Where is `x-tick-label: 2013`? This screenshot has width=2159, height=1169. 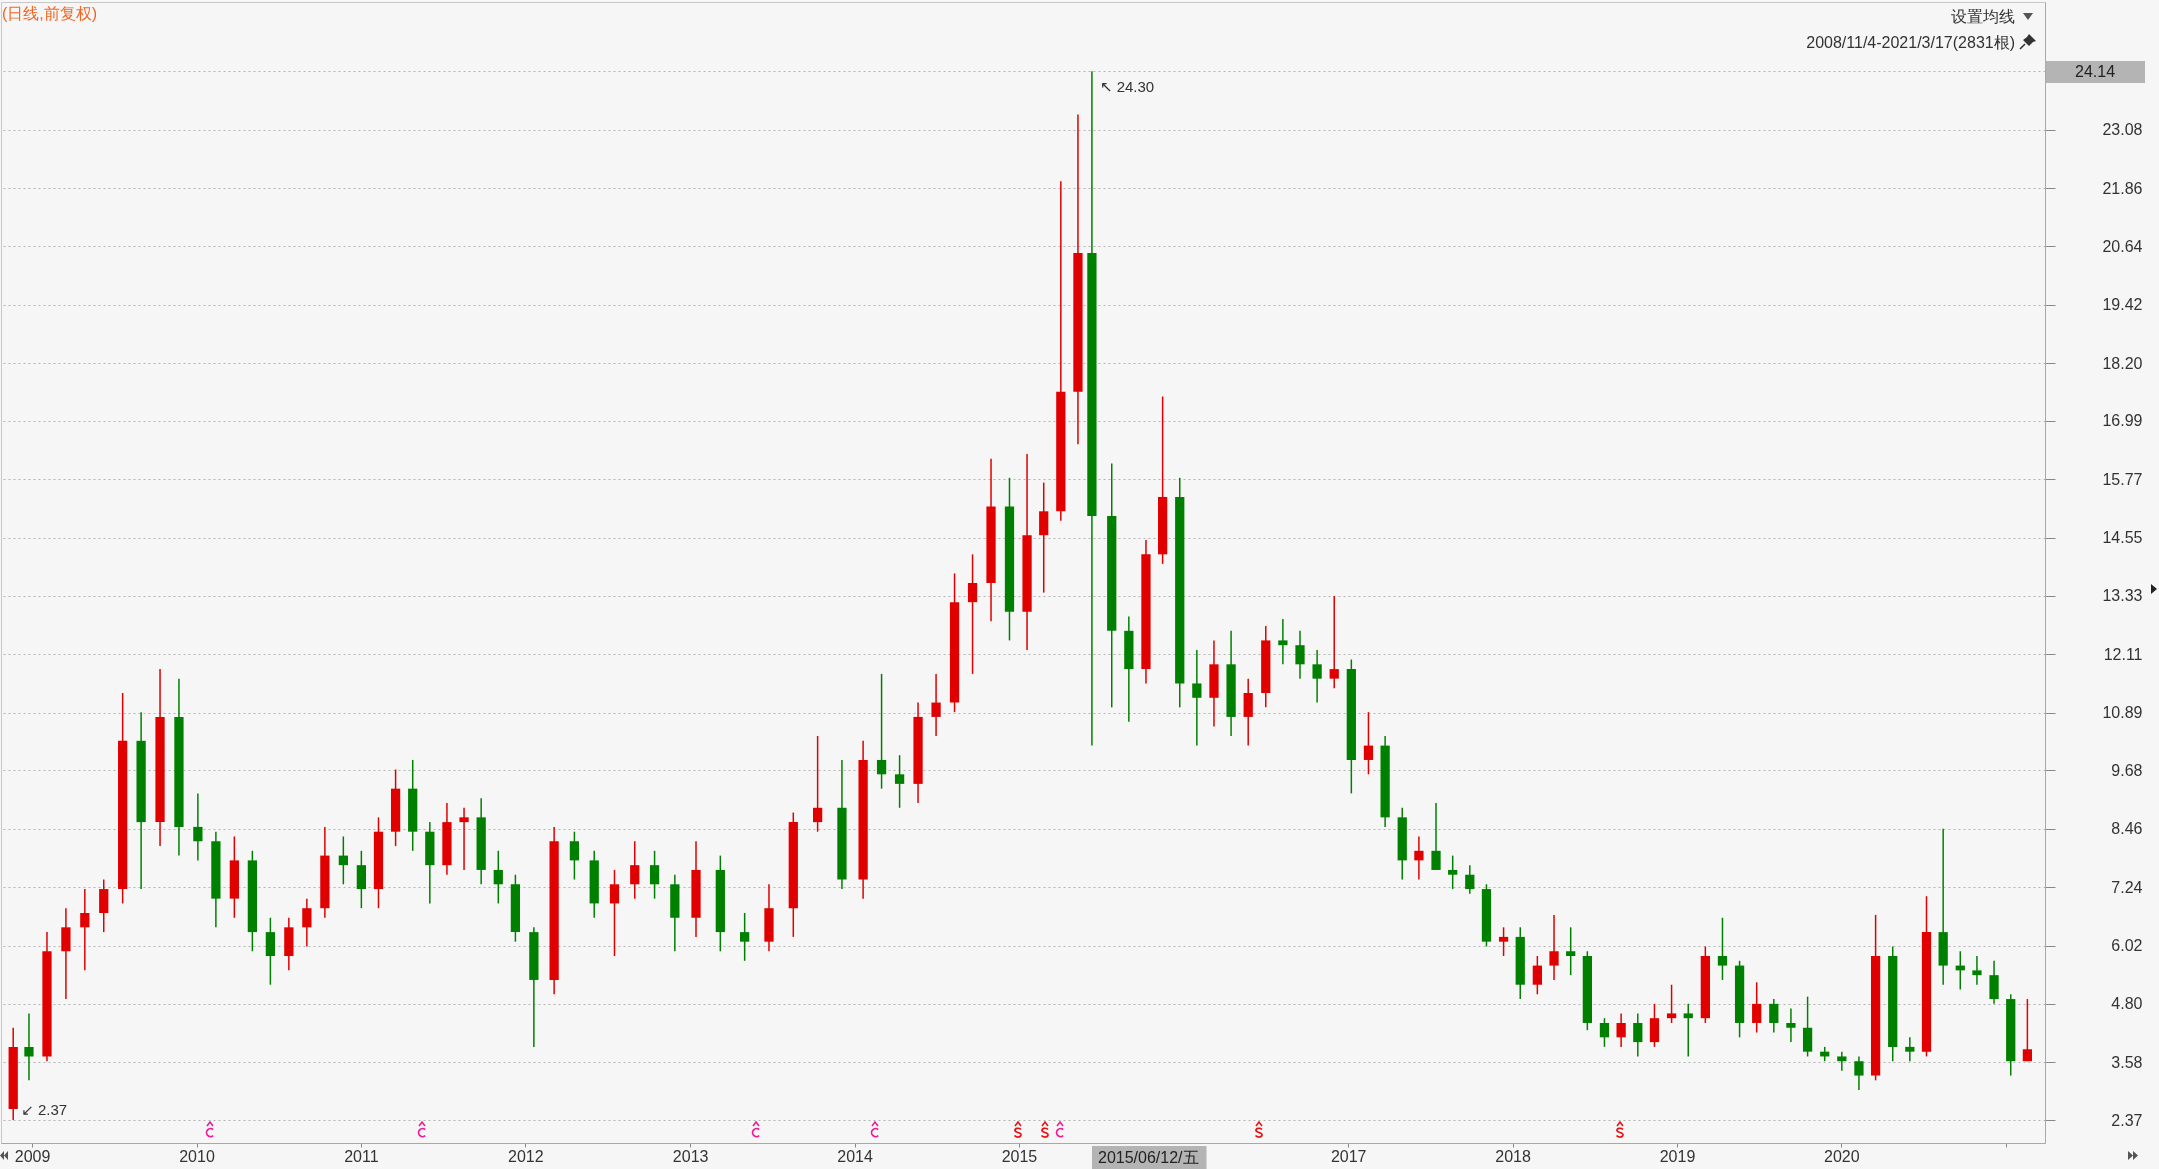 x-tick-label: 2013 is located at coordinates (690, 1156).